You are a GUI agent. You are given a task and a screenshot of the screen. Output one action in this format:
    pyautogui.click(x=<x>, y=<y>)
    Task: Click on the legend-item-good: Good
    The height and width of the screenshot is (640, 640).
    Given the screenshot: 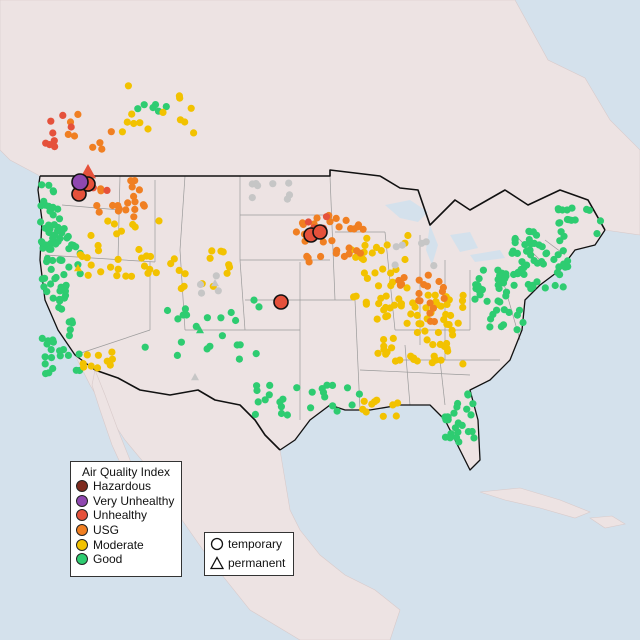 What is the action you would take?
    pyautogui.click(x=126, y=559)
    